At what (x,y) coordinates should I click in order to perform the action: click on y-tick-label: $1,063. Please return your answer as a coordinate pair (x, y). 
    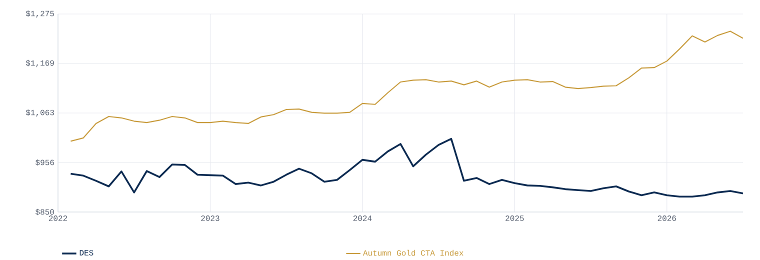
    Looking at the image, I should click on (40, 113).